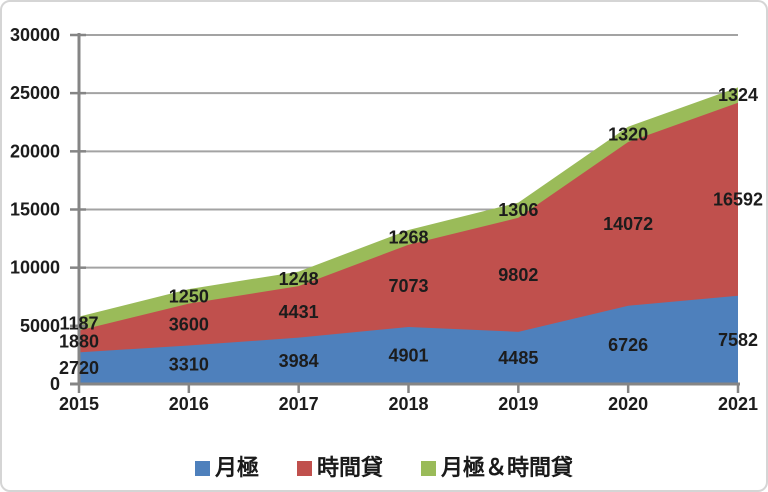 The image size is (768, 492). What do you see at coordinates (55, 384) in the screenshot?
I see `y-axis-tick-label: 0` at bounding box center [55, 384].